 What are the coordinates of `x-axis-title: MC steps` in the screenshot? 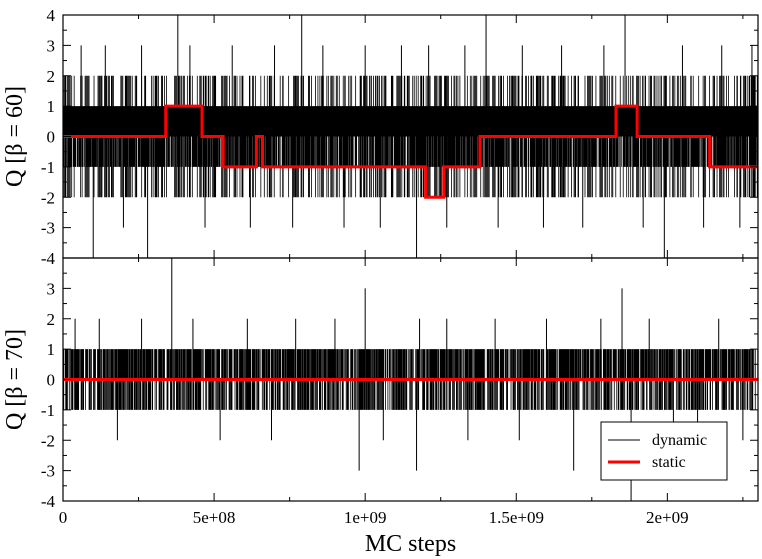 It's located at (410, 544).